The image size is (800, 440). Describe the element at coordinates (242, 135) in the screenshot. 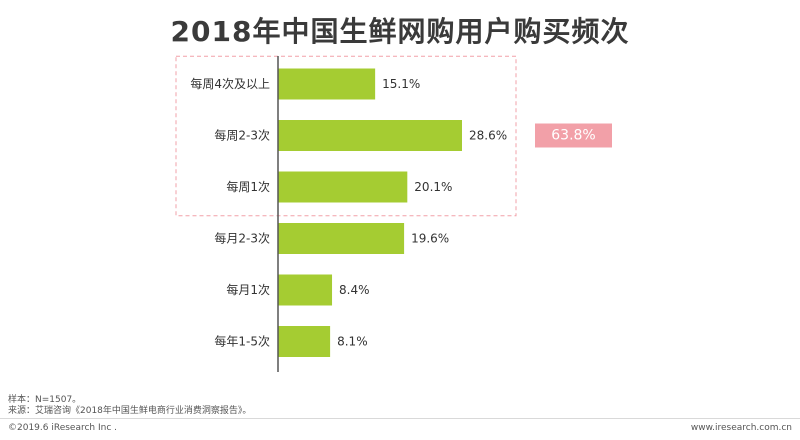

I see `category-label-1: 每周2-3次` at that location.